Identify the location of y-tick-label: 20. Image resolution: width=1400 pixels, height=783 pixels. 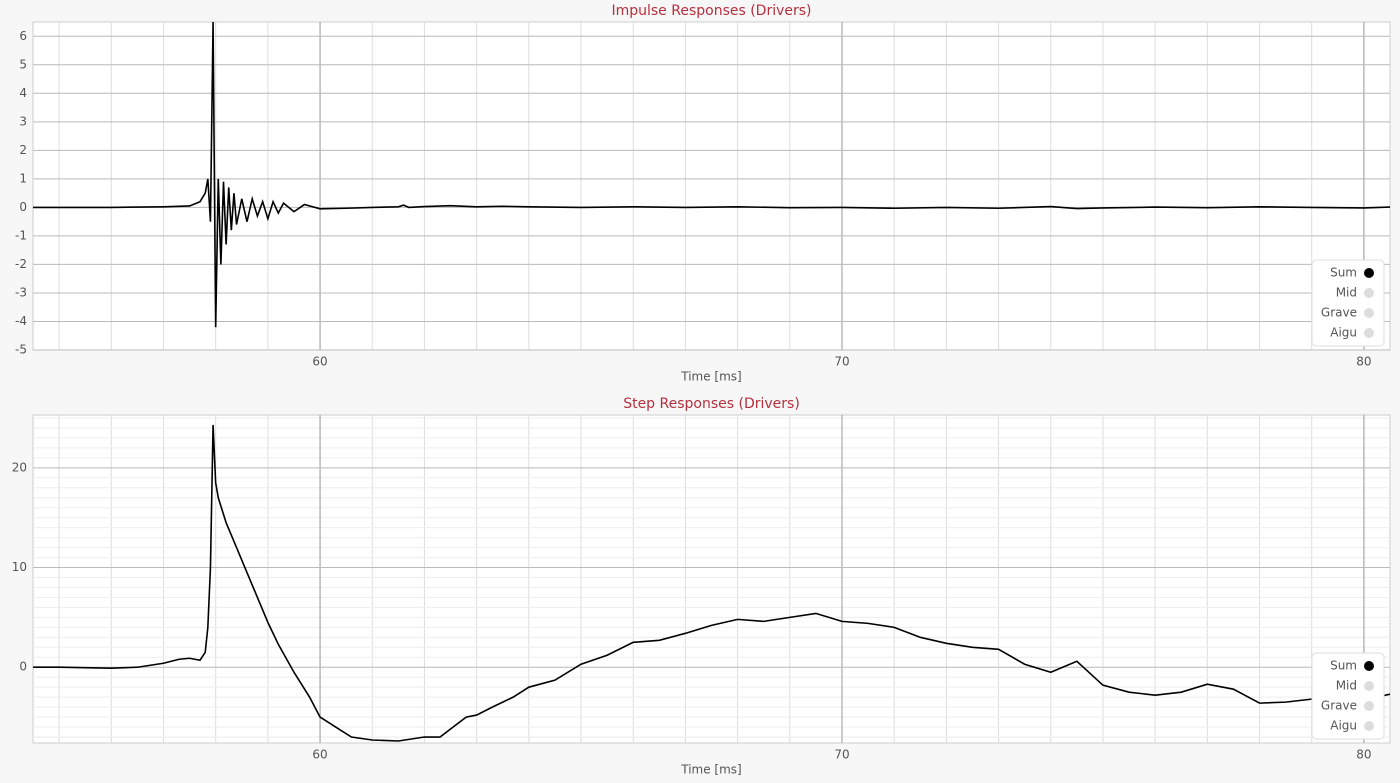
(19, 467).